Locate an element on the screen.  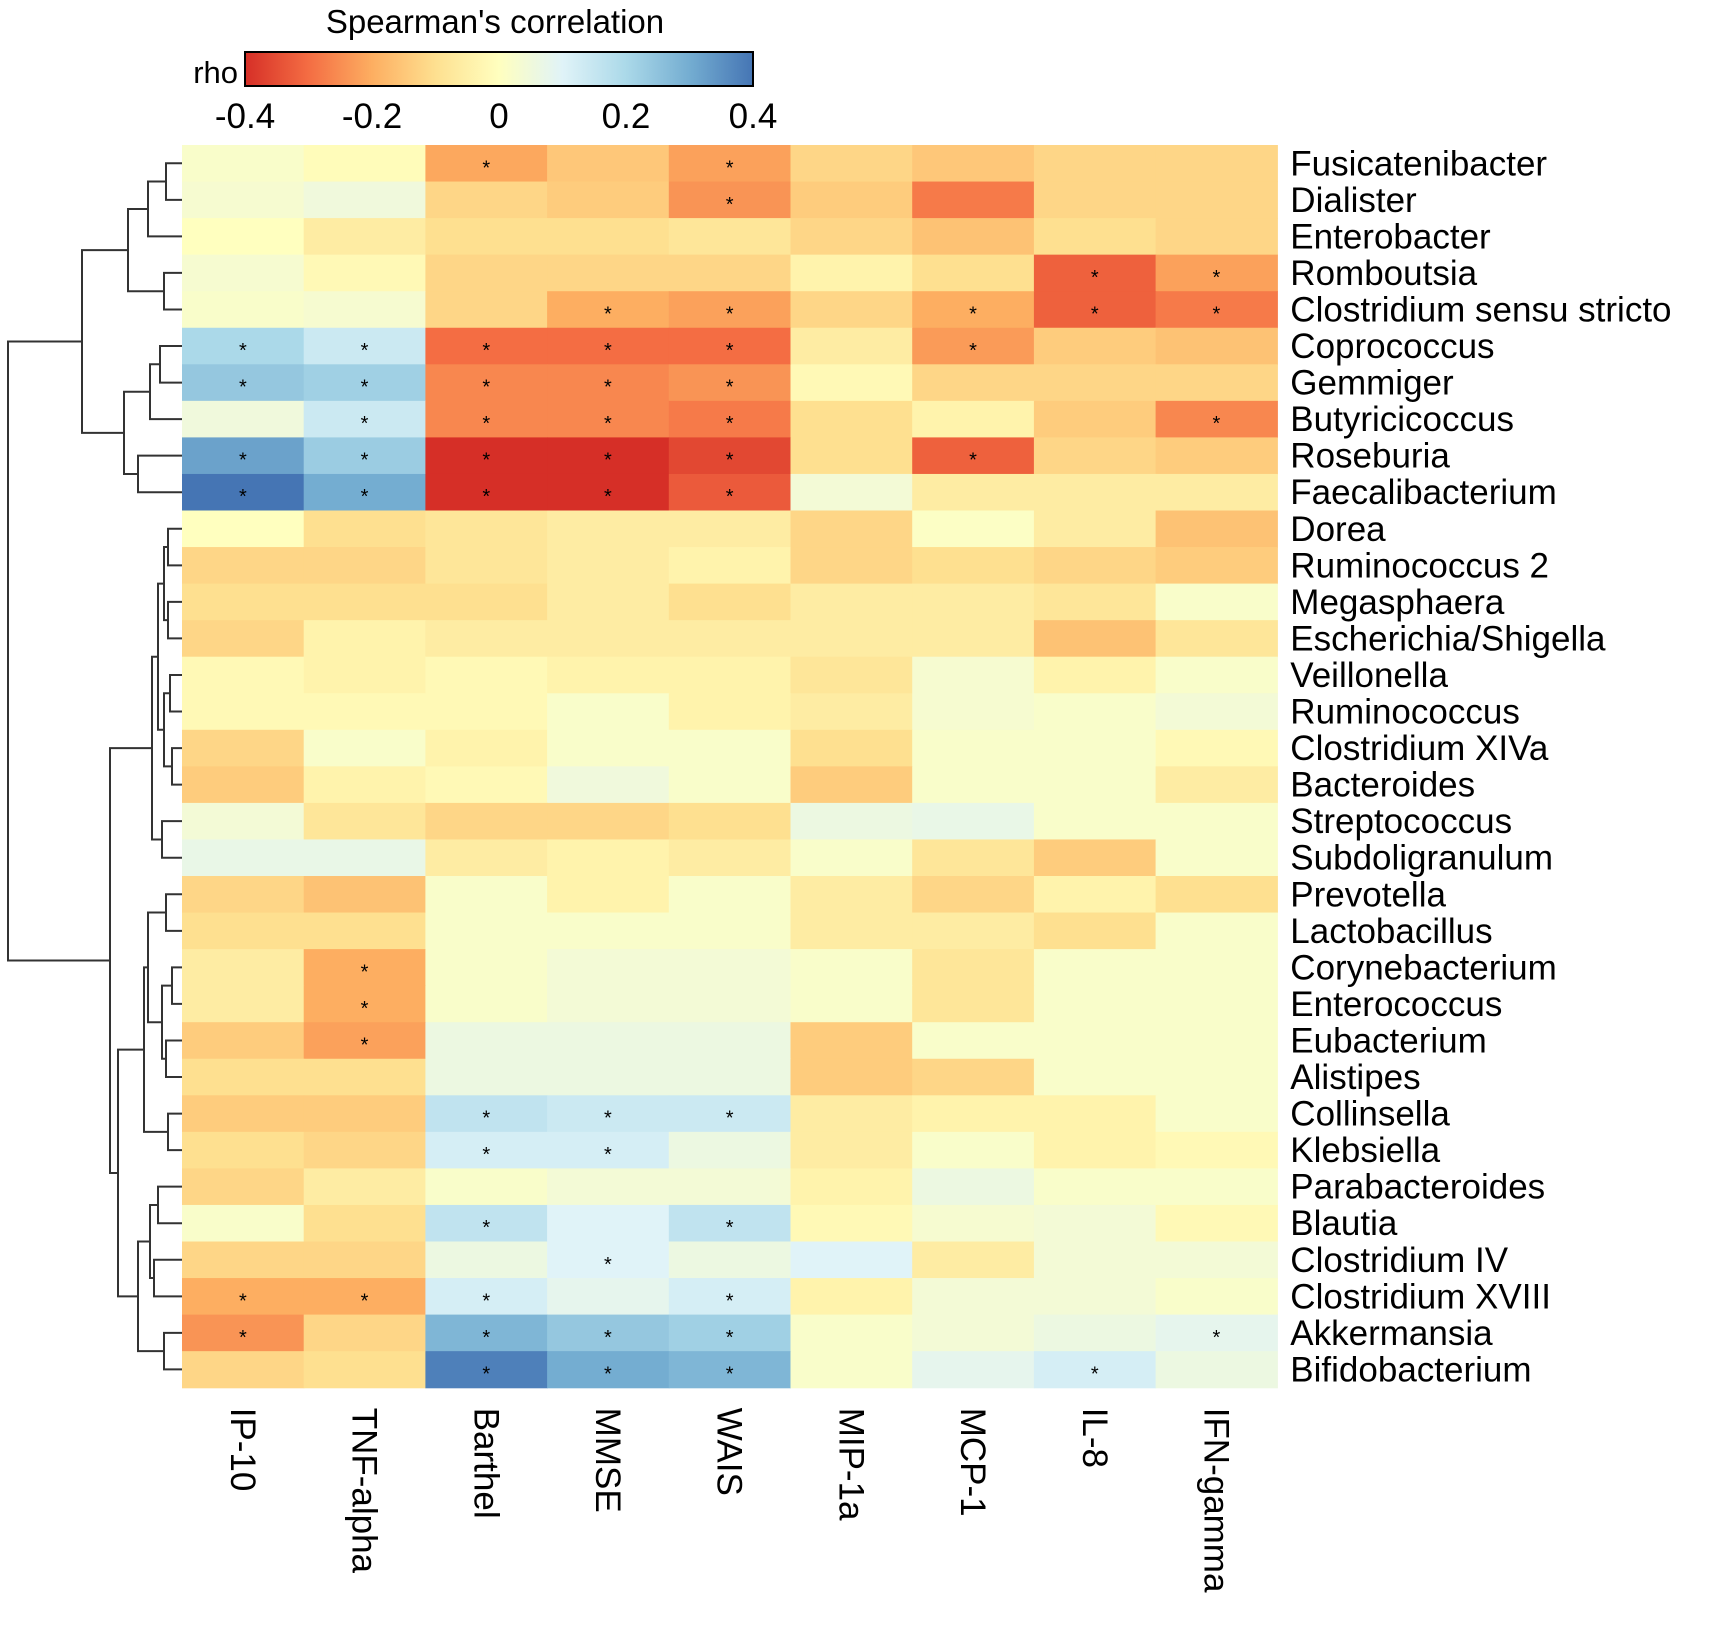
row-label: Subdoligranulum is located at coordinates (1421, 858).